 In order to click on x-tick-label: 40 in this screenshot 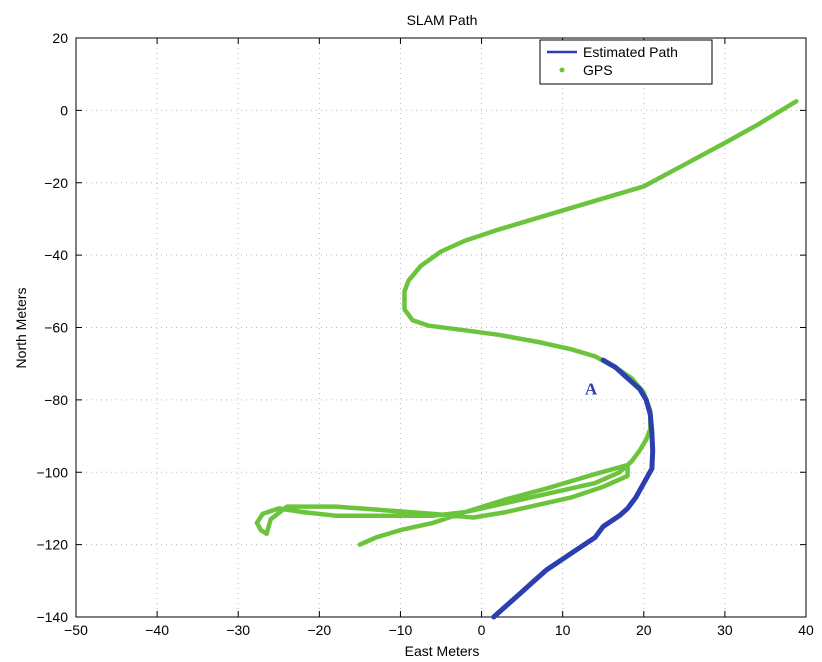, I will do `click(806, 630)`.